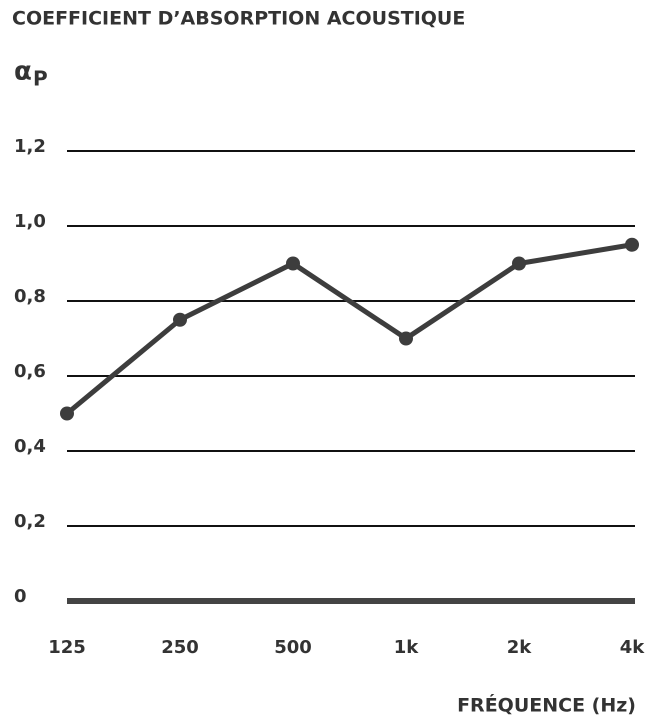 Image resolution: width=664 pixels, height=724 pixels. What do you see at coordinates (20, 596) in the screenshot?
I see `y-tick-label: 0` at bounding box center [20, 596].